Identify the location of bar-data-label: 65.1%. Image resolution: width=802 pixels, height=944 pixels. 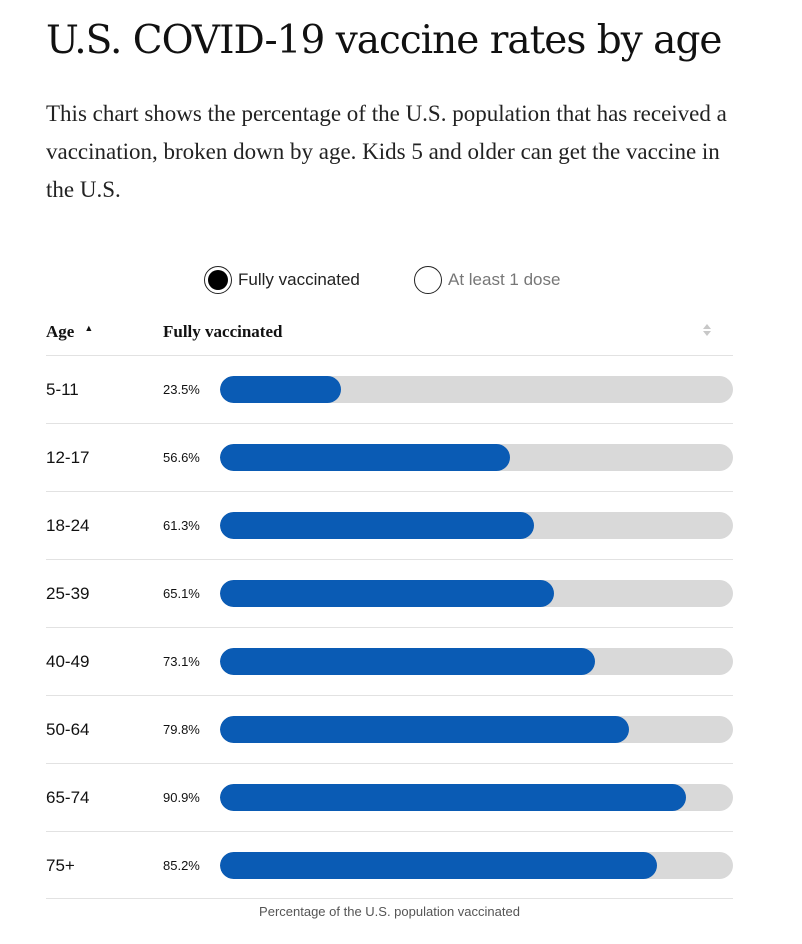
(181, 593).